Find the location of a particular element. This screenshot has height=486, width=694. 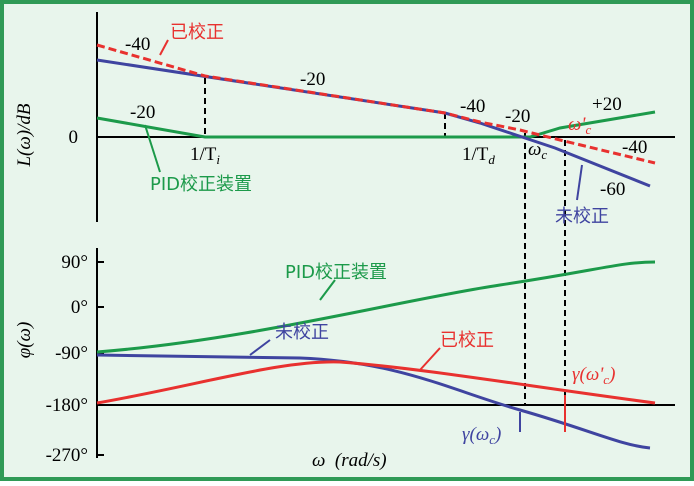

tick: -270° is located at coordinates (67, 455).